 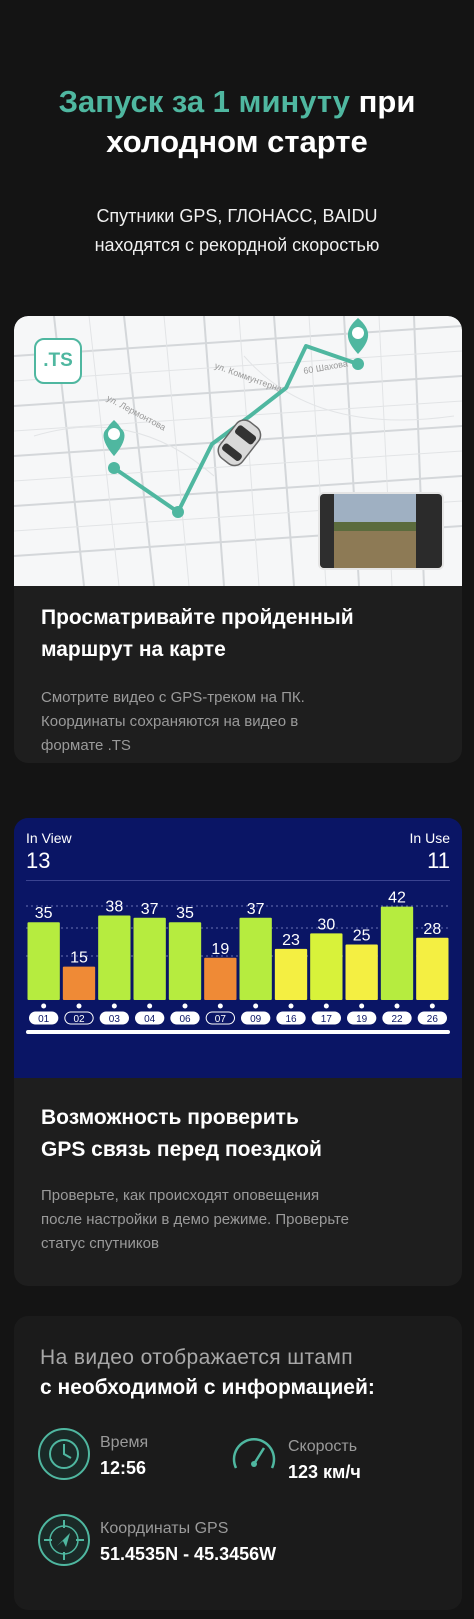 What do you see at coordinates (64, 1540) in the screenshot?
I see `gps-compass-icon` at bounding box center [64, 1540].